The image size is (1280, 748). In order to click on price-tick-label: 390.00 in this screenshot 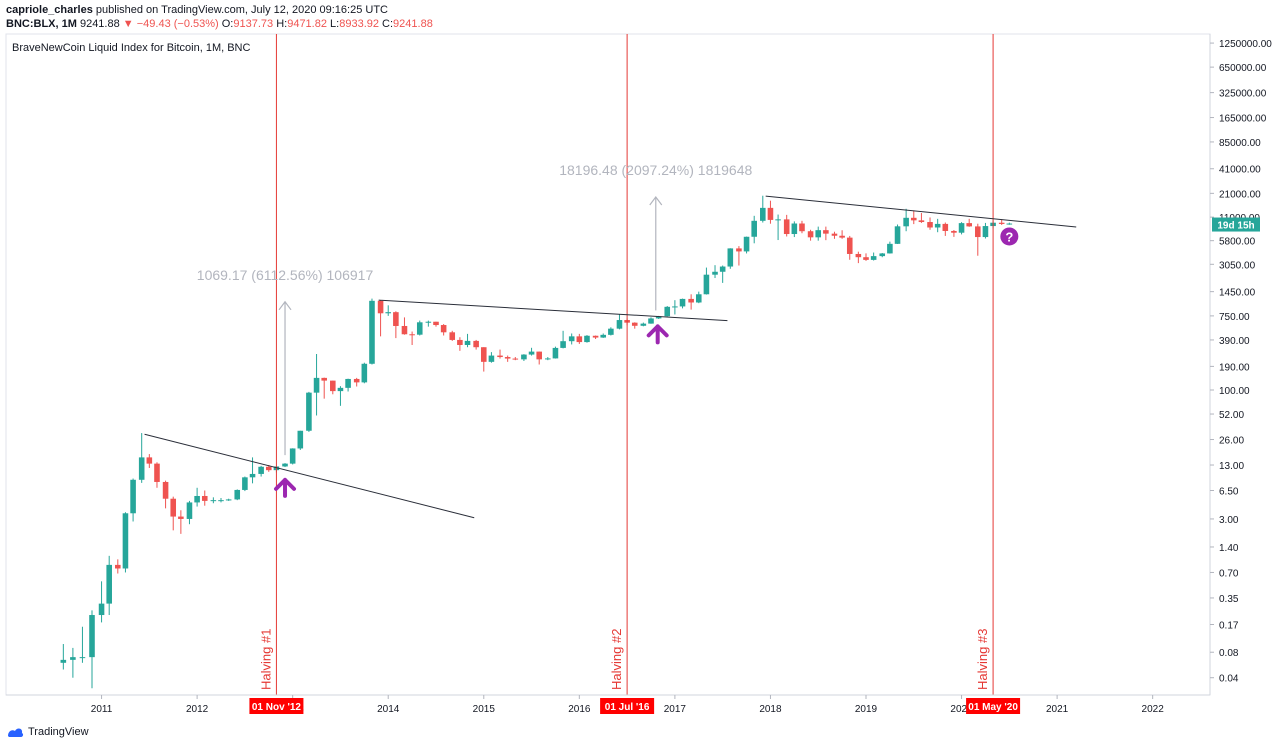, I will do `click(1234, 341)`.